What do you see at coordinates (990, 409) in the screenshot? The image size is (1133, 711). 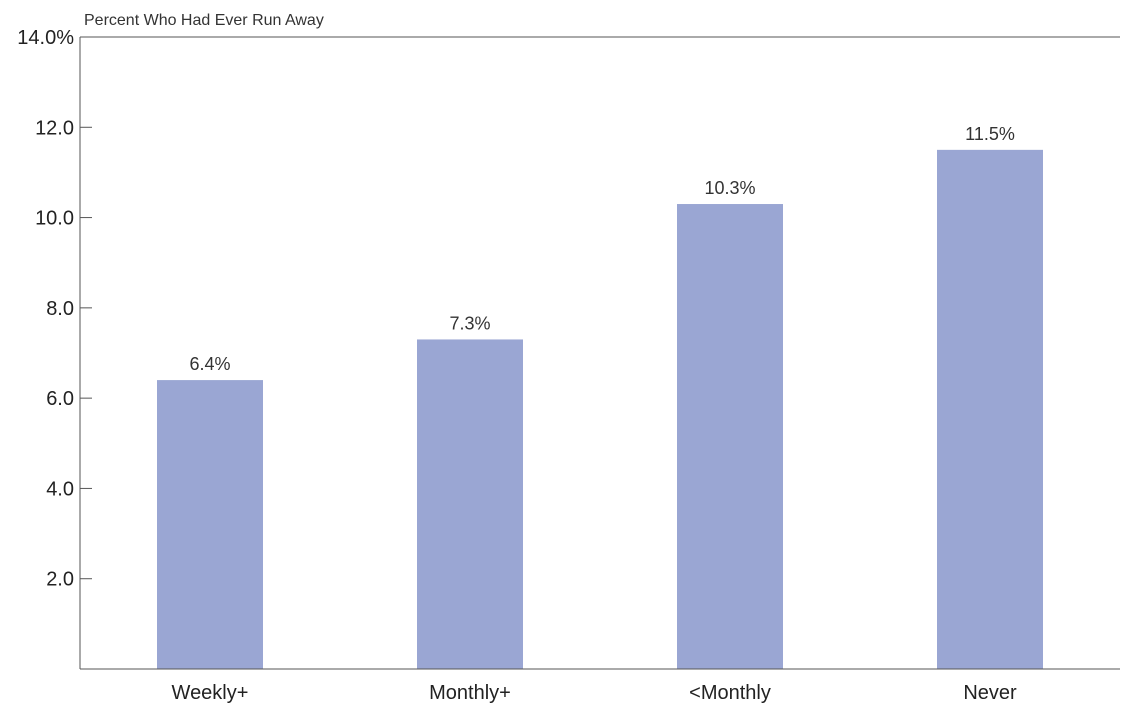 I see `bar-never` at bounding box center [990, 409].